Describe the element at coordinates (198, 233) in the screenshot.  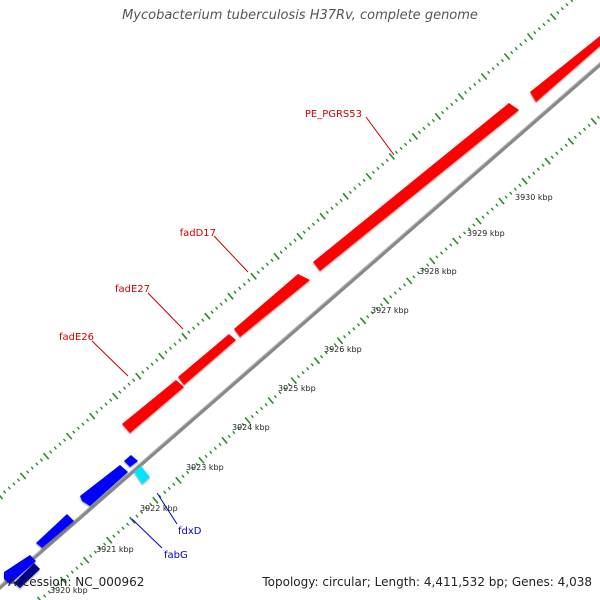
I see `gene-label: fadD17` at that location.